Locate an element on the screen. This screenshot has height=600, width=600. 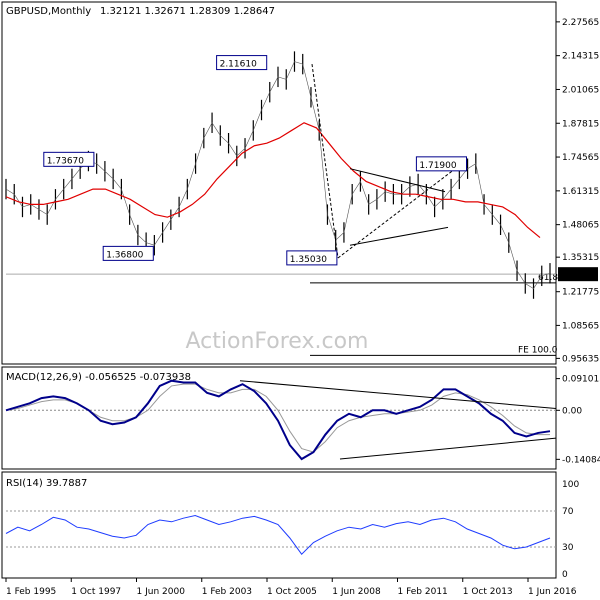
price-tick-label: 2.27565 is located at coordinates (580, 23).